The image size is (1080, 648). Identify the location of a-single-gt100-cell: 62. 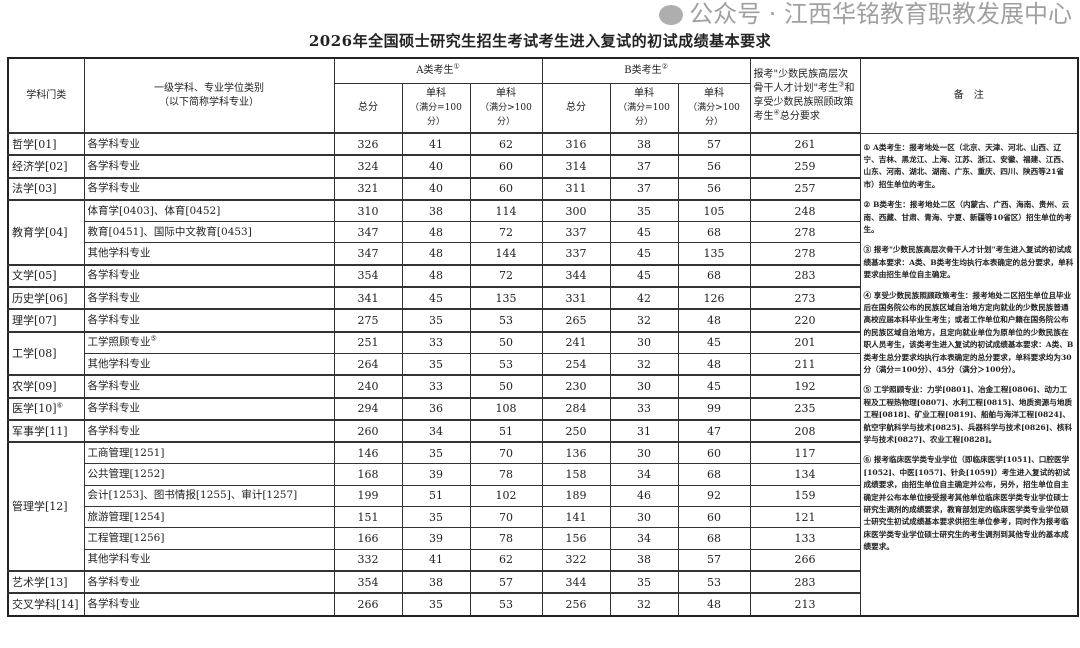
(506, 143).